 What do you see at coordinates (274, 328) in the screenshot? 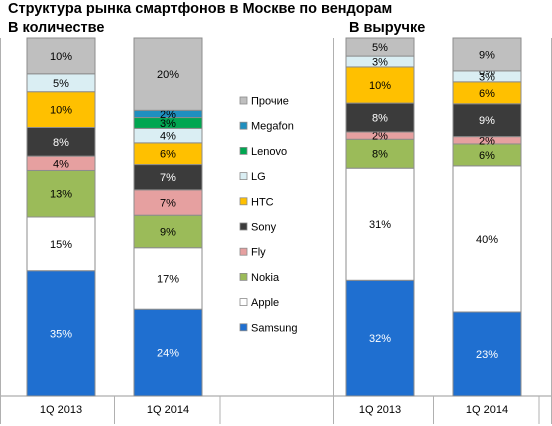
I see `legend-label-samsung: Samsung` at bounding box center [274, 328].